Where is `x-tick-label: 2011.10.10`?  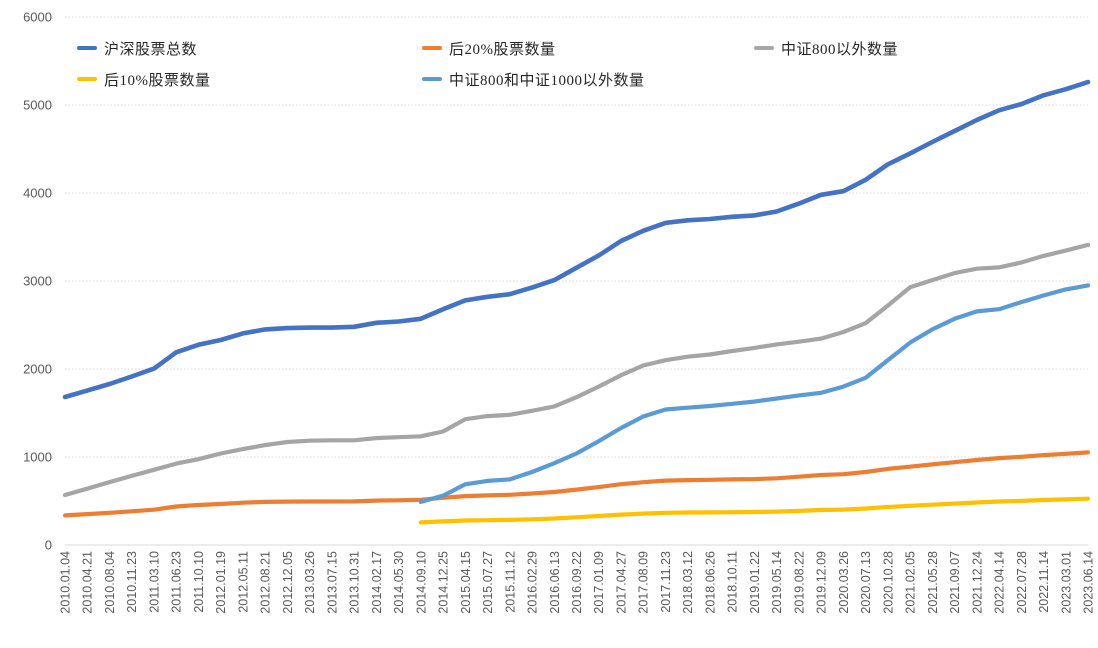
x-tick-label: 2011.10.10 is located at coordinates (199, 582).